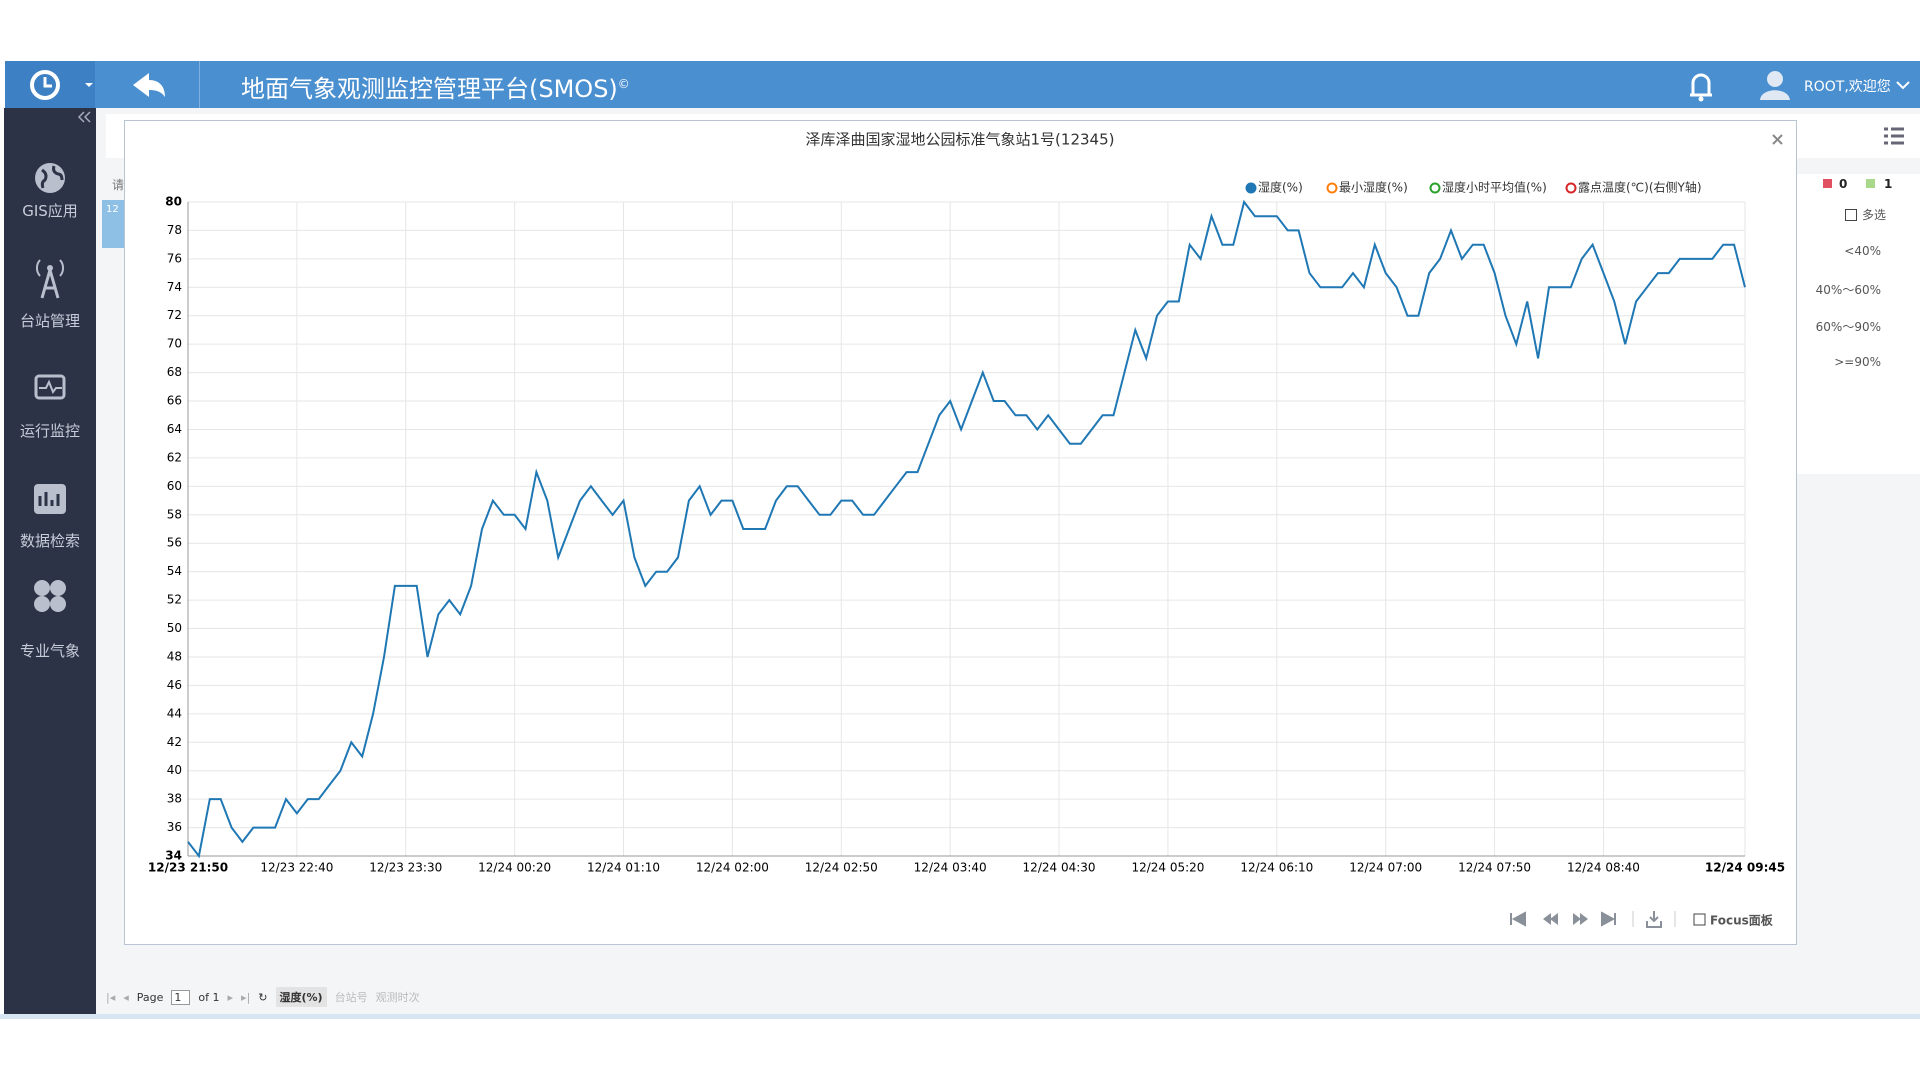  I want to click on last-button, so click(1608, 919).